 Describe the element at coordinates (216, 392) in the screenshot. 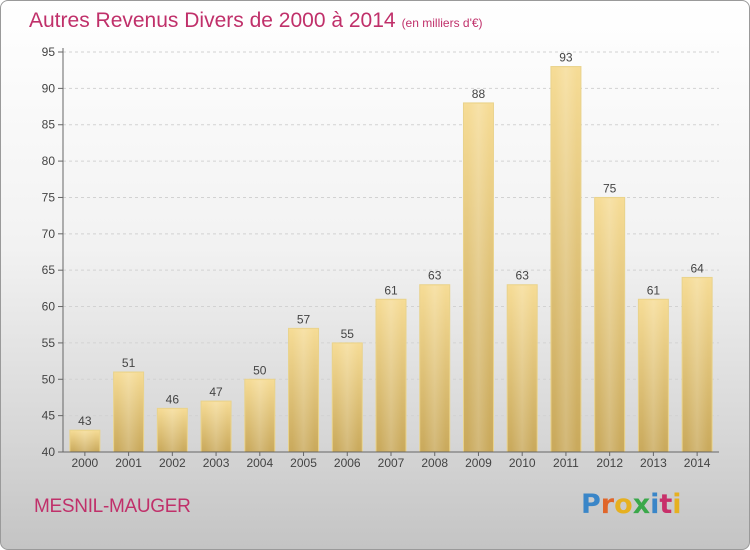

I see `data-label: 47` at that location.